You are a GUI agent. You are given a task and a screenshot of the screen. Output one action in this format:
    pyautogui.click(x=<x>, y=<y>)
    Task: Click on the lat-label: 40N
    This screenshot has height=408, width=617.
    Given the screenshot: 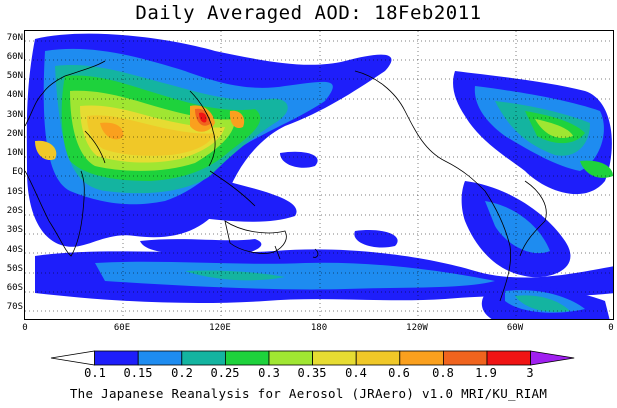 What is the action you would take?
    pyautogui.click(x=14, y=95)
    